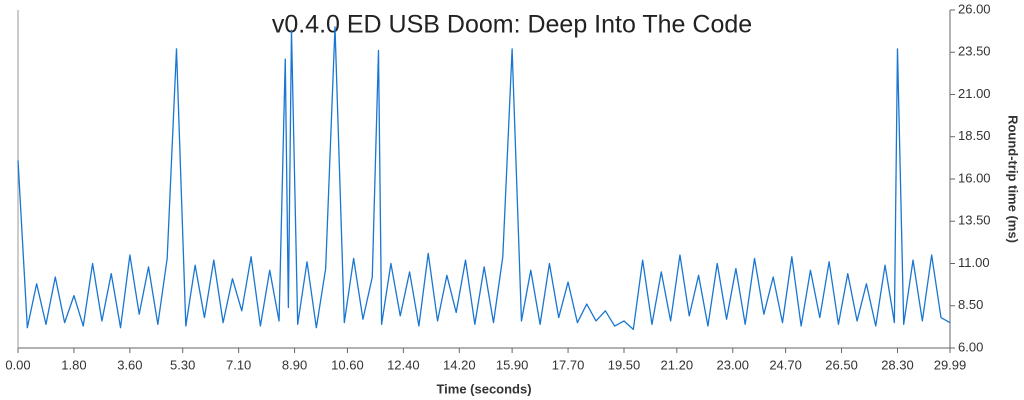 Image resolution: width=1024 pixels, height=400 pixels. What do you see at coordinates (403, 364) in the screenshot?
I see `x-tick-label: 12.40` at bounding box center [403, 364].